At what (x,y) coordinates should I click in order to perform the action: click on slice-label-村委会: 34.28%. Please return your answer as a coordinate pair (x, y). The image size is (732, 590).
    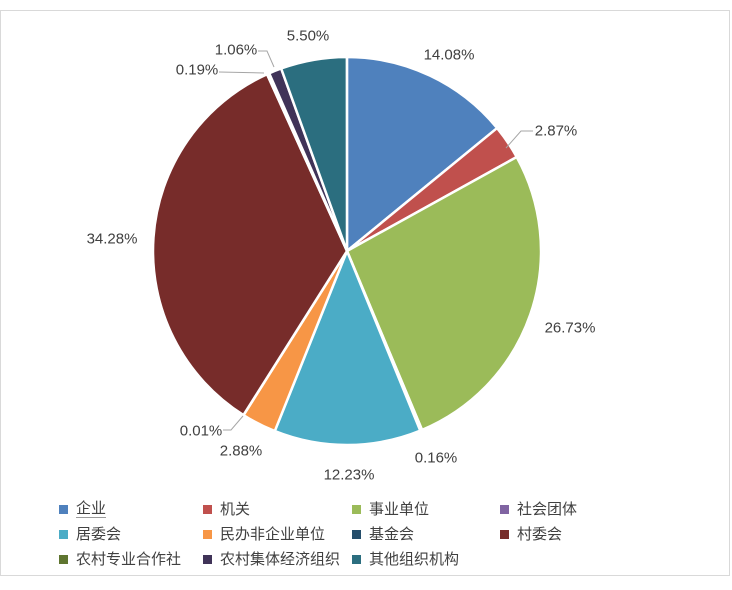
    Looking at the image, I should click on (112, 239).